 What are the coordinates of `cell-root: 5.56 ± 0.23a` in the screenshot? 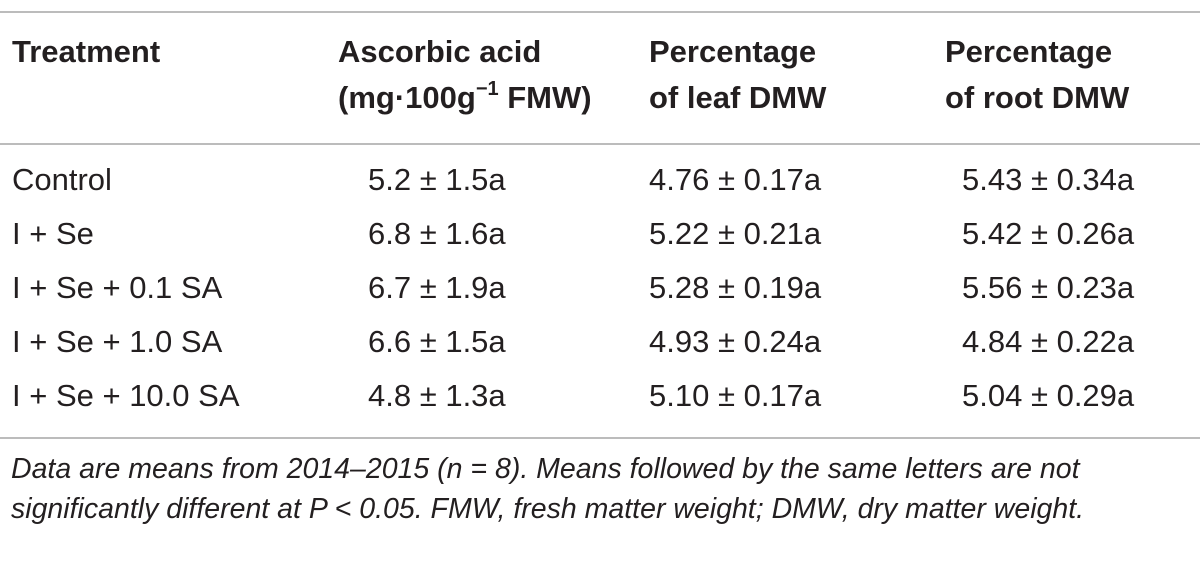 It's located at (1048, 287).